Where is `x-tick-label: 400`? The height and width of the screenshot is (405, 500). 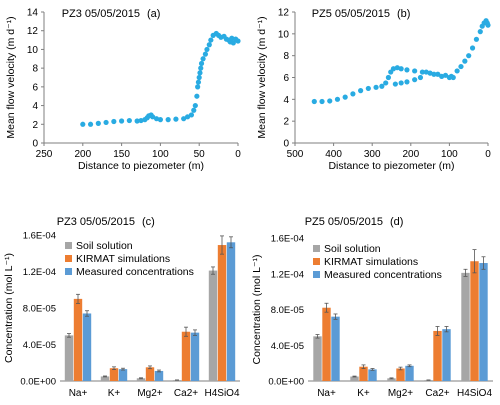 x-tick-label: 400 is located at coordinates (333, 154).